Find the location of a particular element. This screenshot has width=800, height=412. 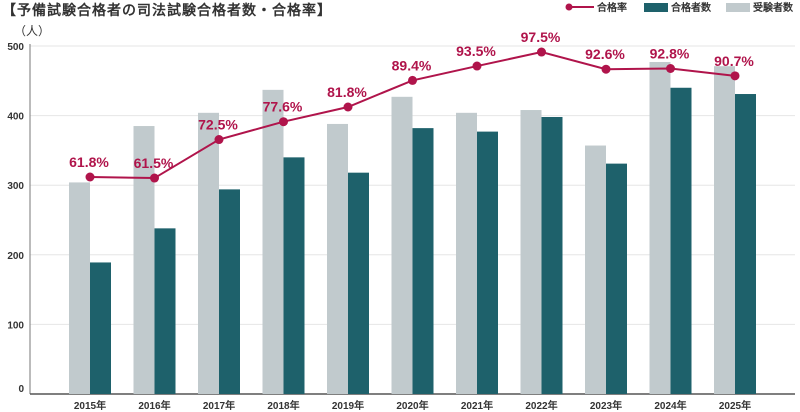

x-tick-label: 2017年 is located at coordinates (219, 405).